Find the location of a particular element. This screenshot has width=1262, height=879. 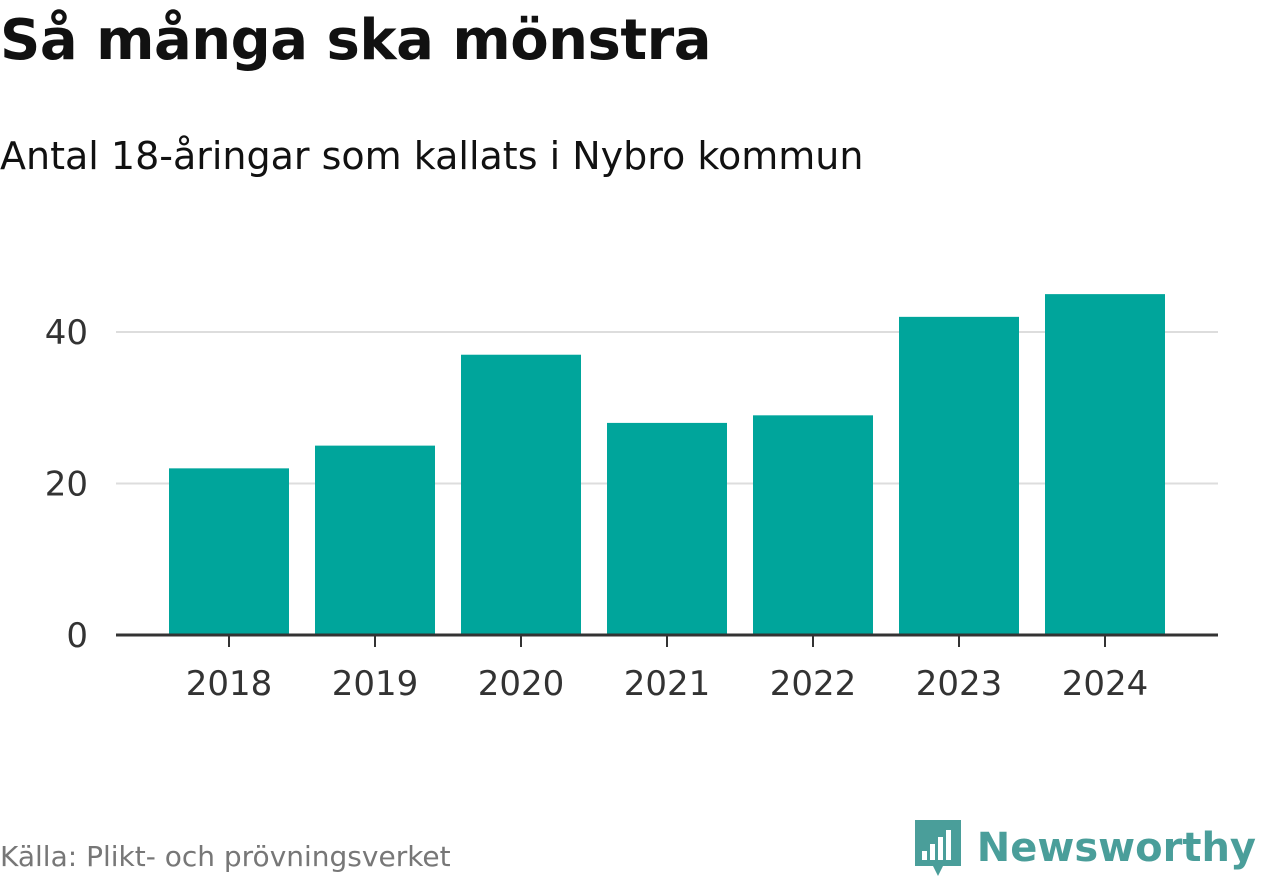

source-note: Källa: Plikt- och prövningsverket is located at coordinates (225, 856).